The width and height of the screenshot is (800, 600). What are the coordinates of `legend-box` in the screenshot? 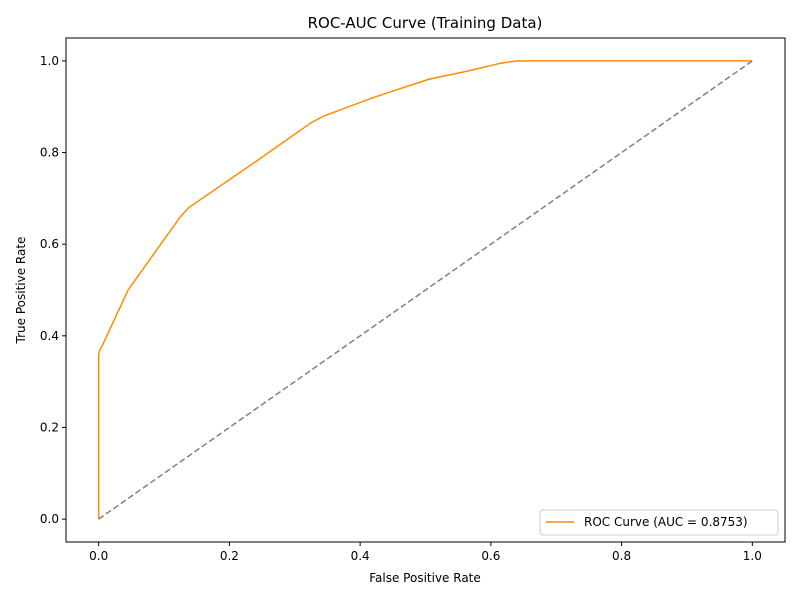 It's located at (659, 522).